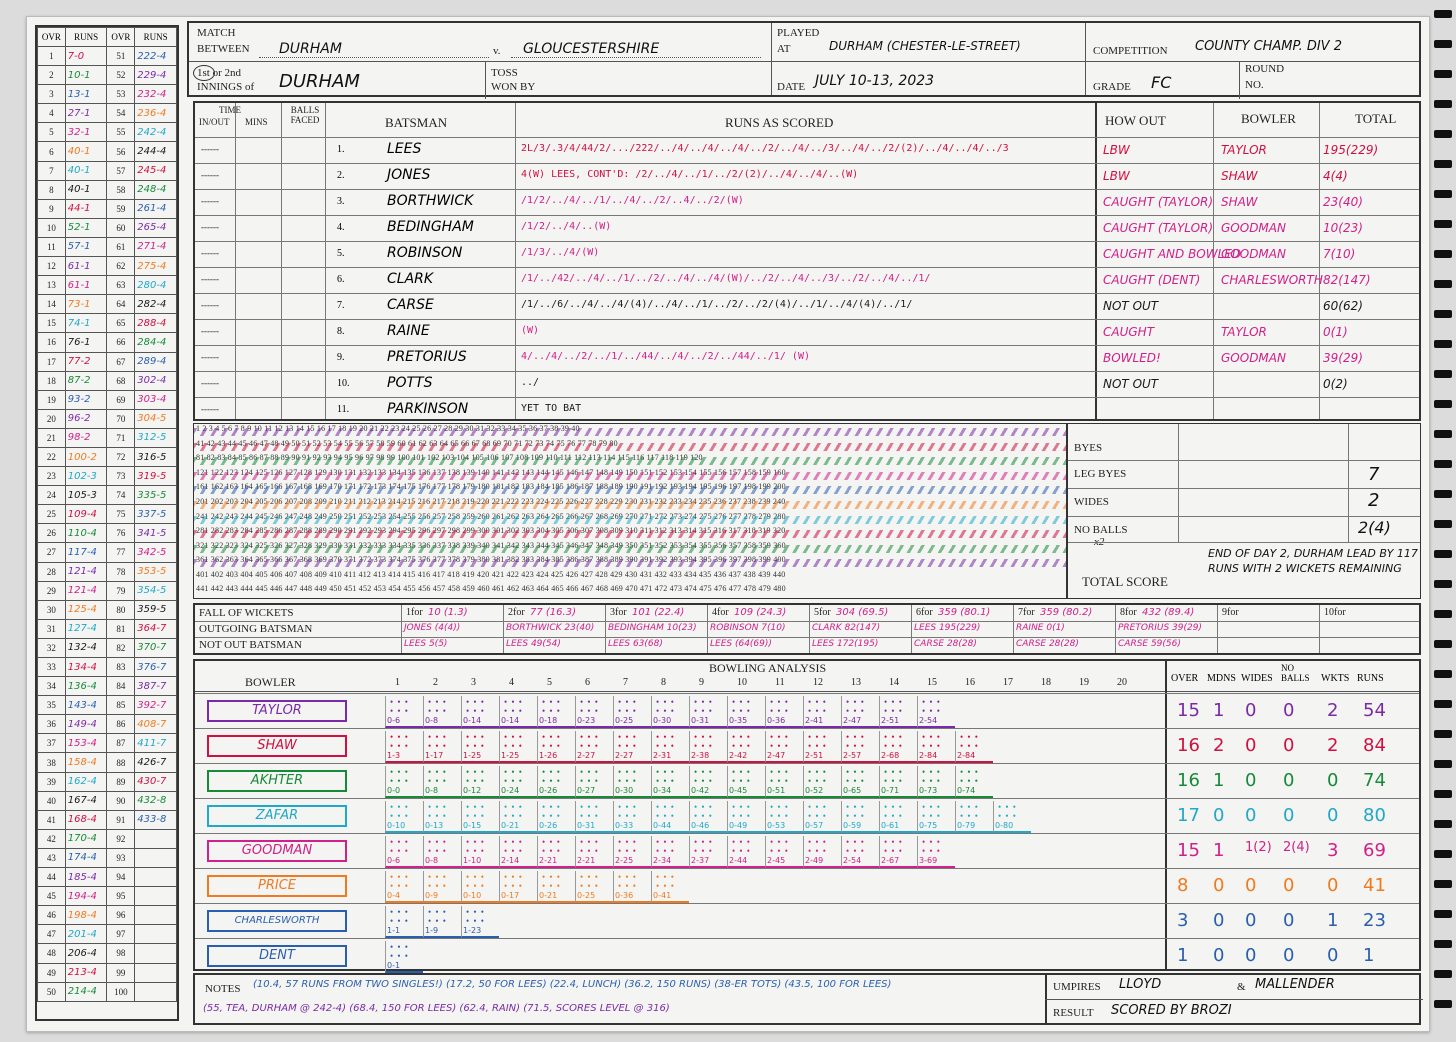 Image resolution: width=1456 pixels, height=1042 pixels. Describe the element at coordinates (962, 629) in the screenshot. I see `fow-column: 6for 359 (80.1) LEES 195(229) CARSE 28(28)` at that location.